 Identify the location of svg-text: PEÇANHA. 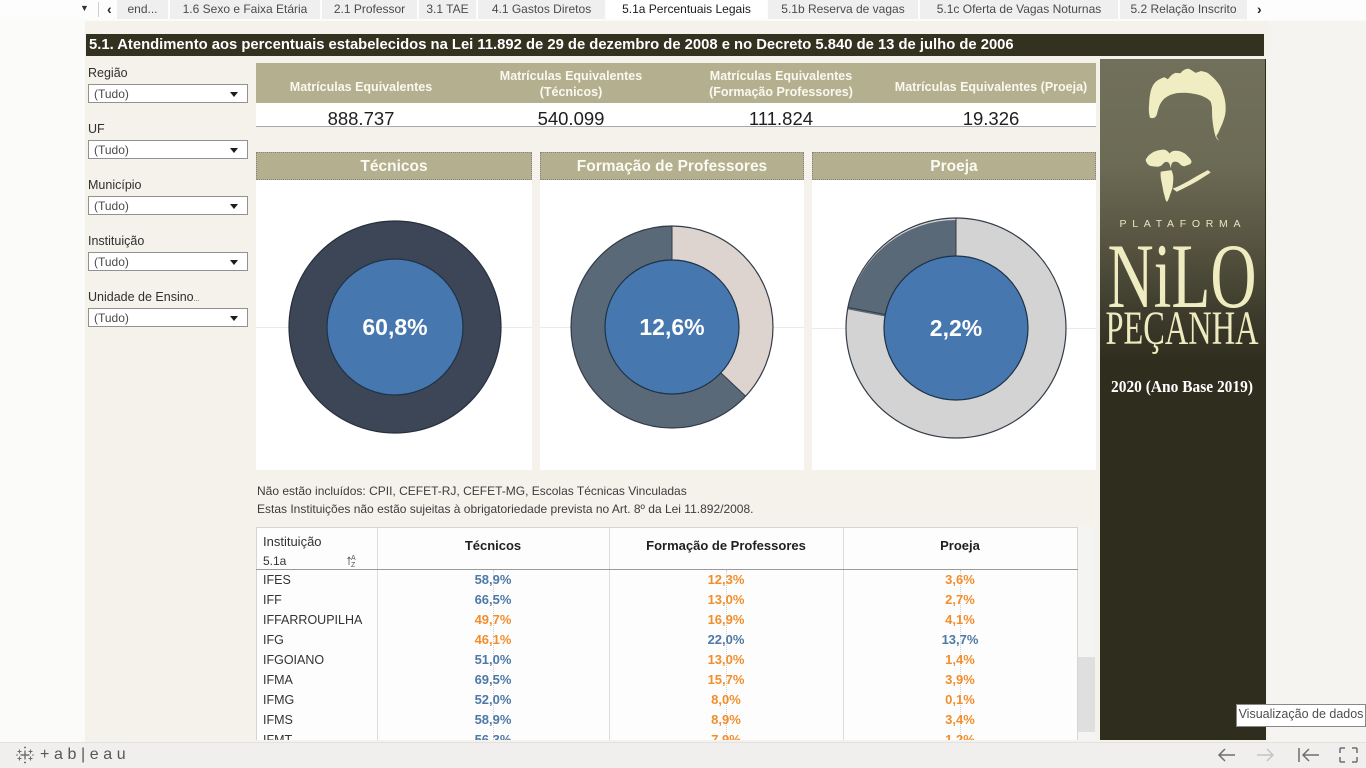
(1182, 328).